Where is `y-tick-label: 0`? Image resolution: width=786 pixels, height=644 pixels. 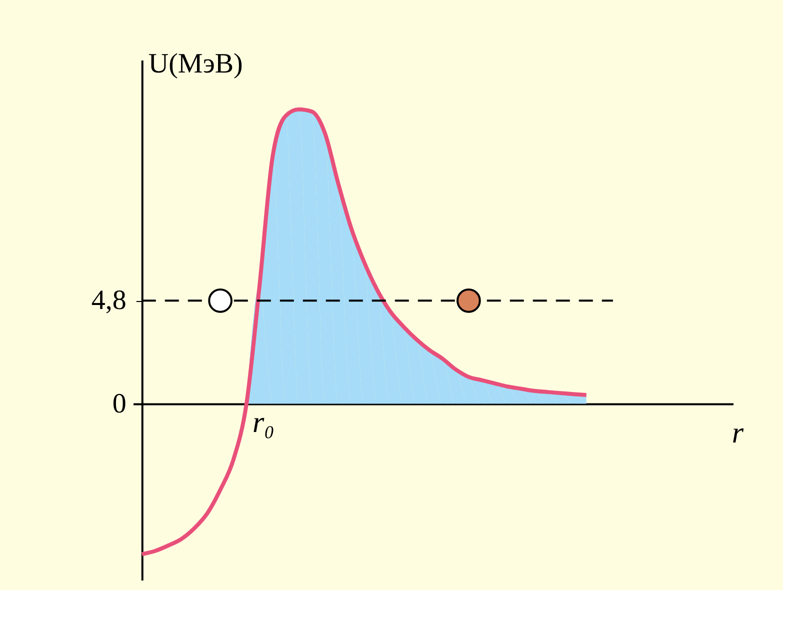 y-tick-label: 0 is located at coordinates (119, 404).